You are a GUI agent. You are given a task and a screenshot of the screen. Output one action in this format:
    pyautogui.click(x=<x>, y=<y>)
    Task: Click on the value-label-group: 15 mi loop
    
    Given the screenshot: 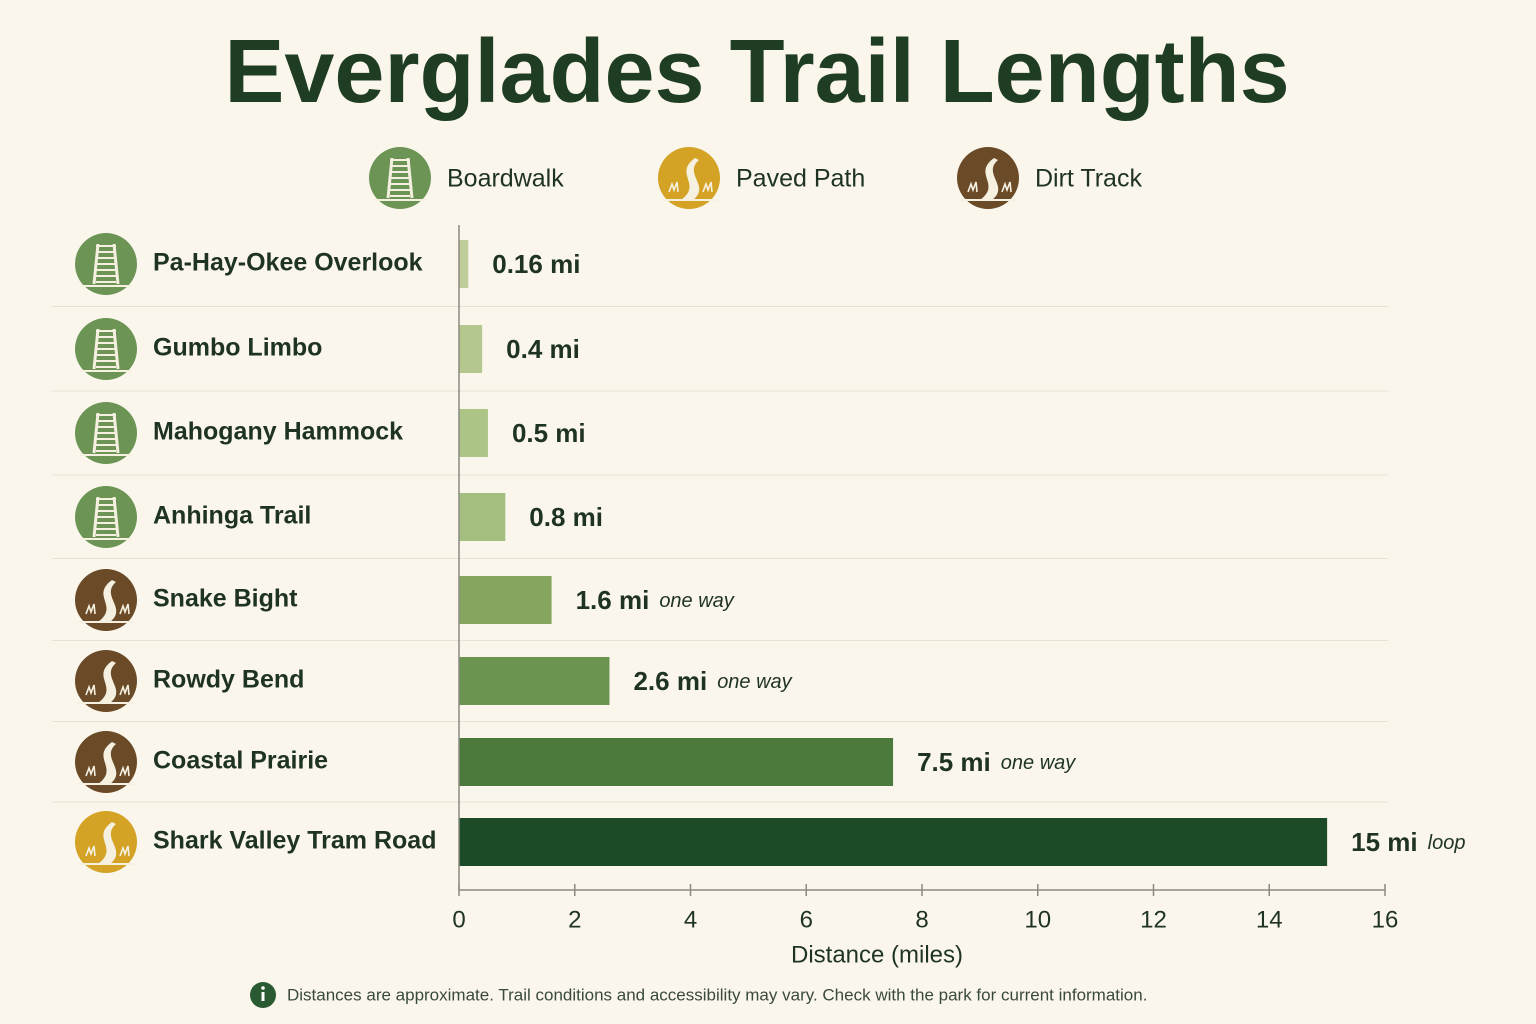 What is the action you would take?
    pyautogui.click(x=1408, y=842)
    